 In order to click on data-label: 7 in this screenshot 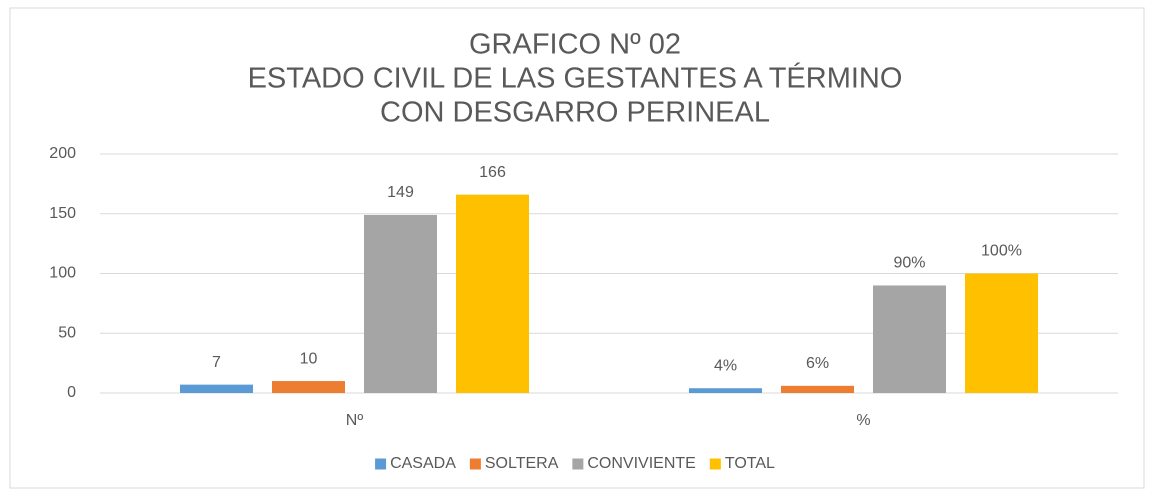, I will do `click(216, 362)`.